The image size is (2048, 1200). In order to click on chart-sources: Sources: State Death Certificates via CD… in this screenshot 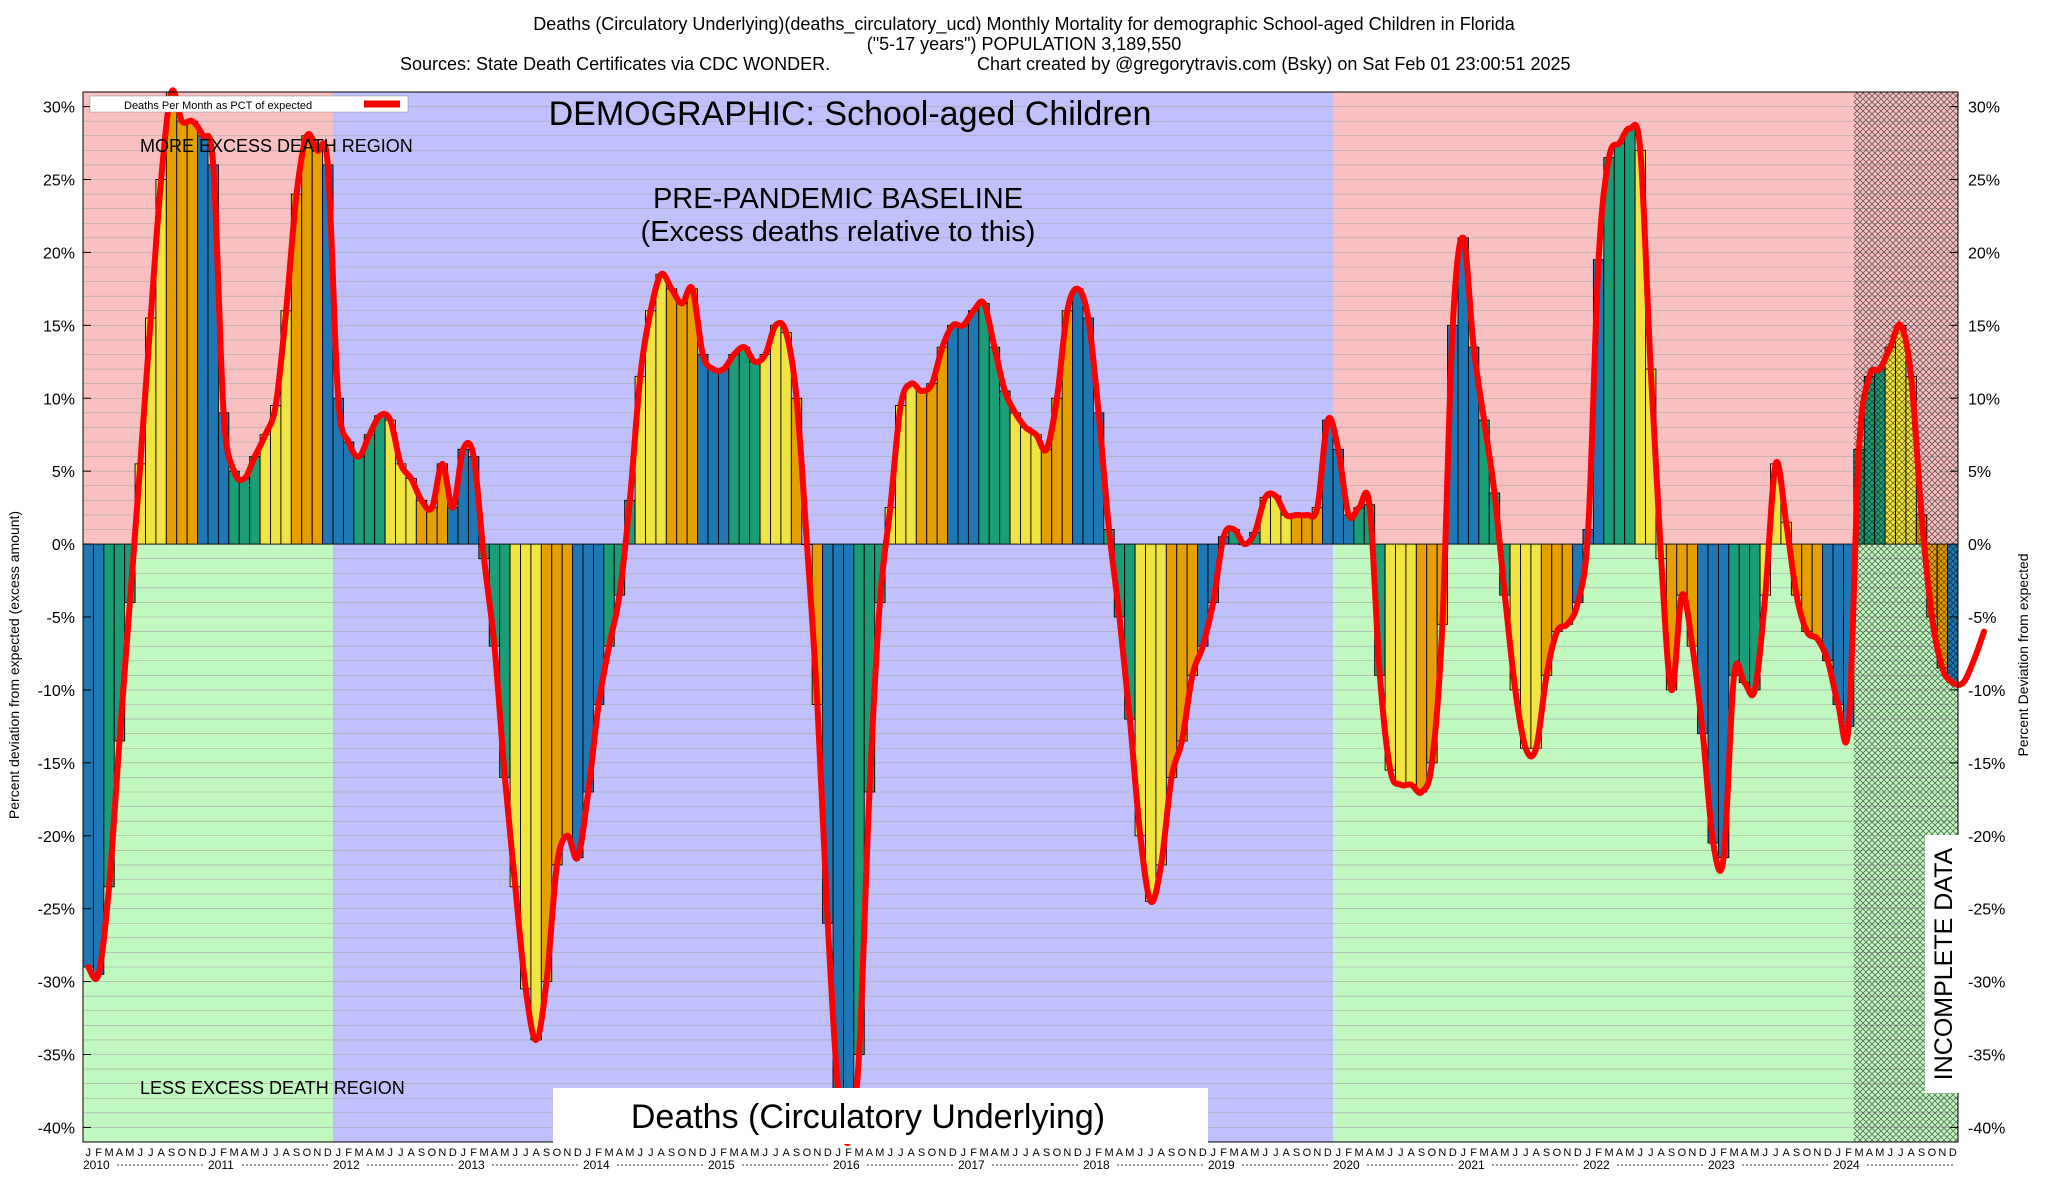, I will do `click(615, 64)`.